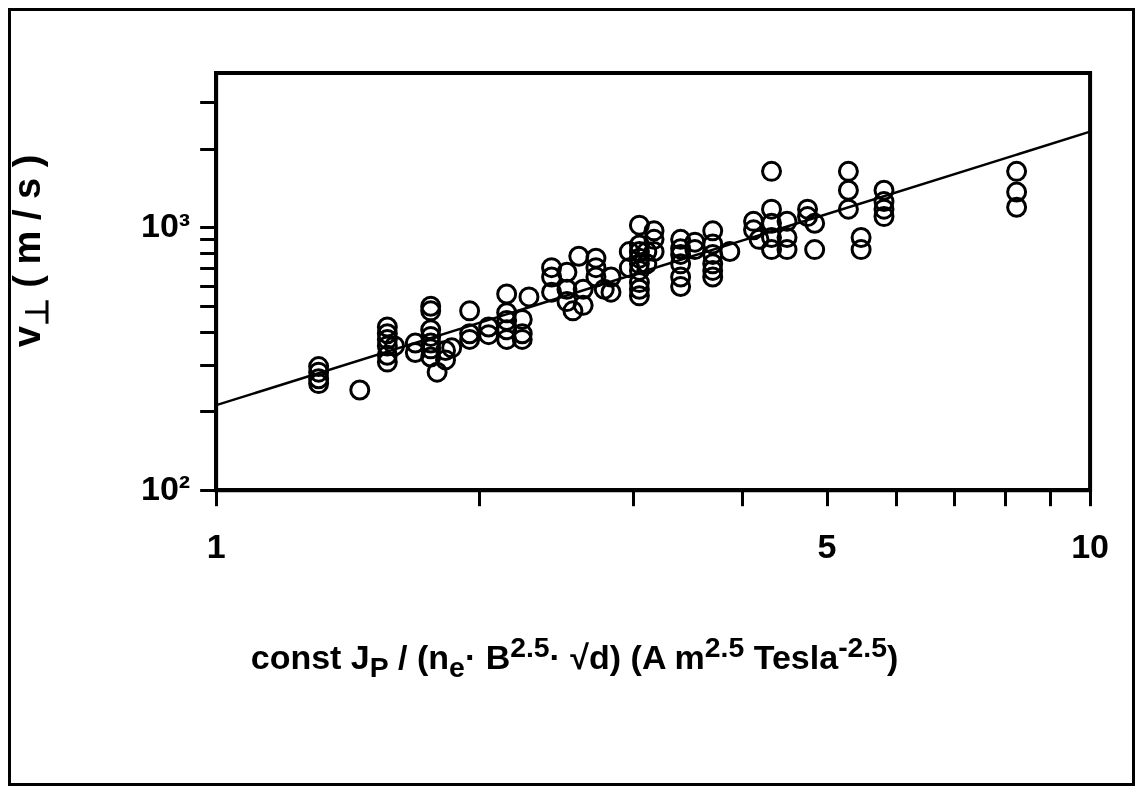  Describe the element at coordinates (574, 657) in the screenshot. I see `text: const J$_{P}$ / (n$_{e}$· B$^{2.5}$· √d) (A m$^{2.5}$ Tesla$^{-2.5}$)` at that location.